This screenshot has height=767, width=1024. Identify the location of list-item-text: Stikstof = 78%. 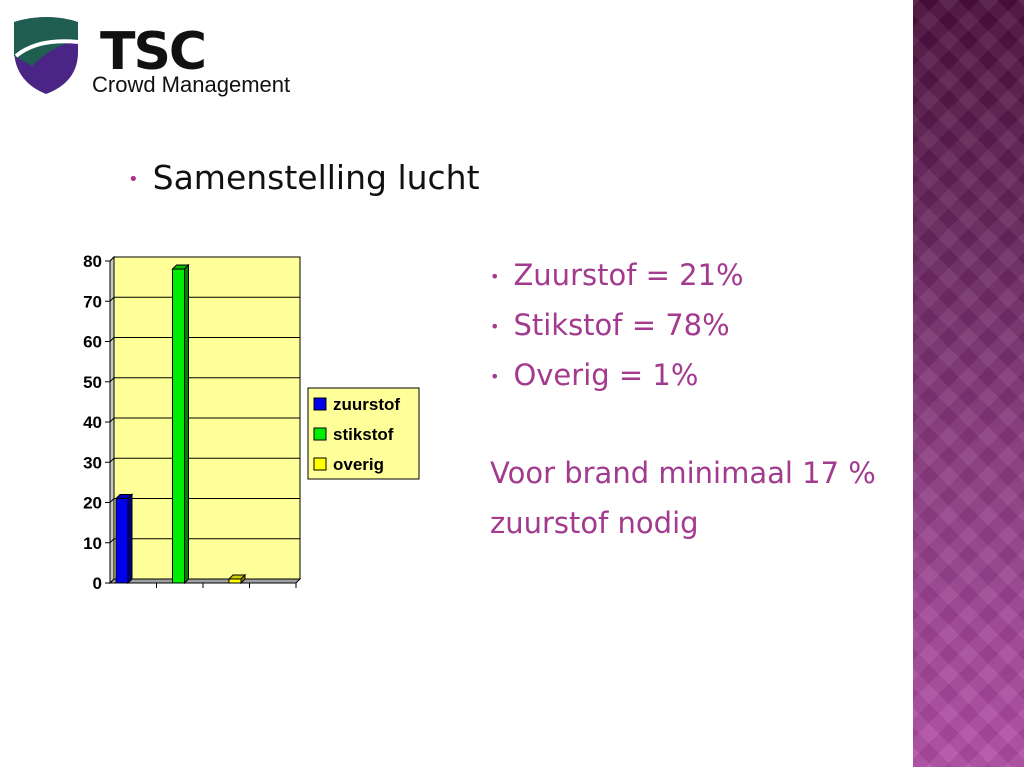
(621, 325).